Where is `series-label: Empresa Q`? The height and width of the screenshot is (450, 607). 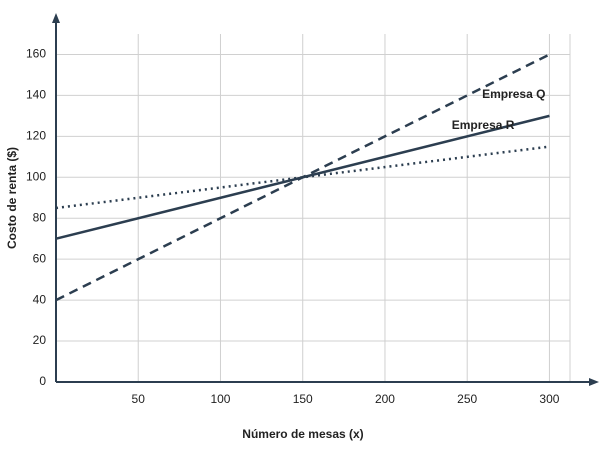 series-label: Empresa Q is located at coordinates (513, 94).